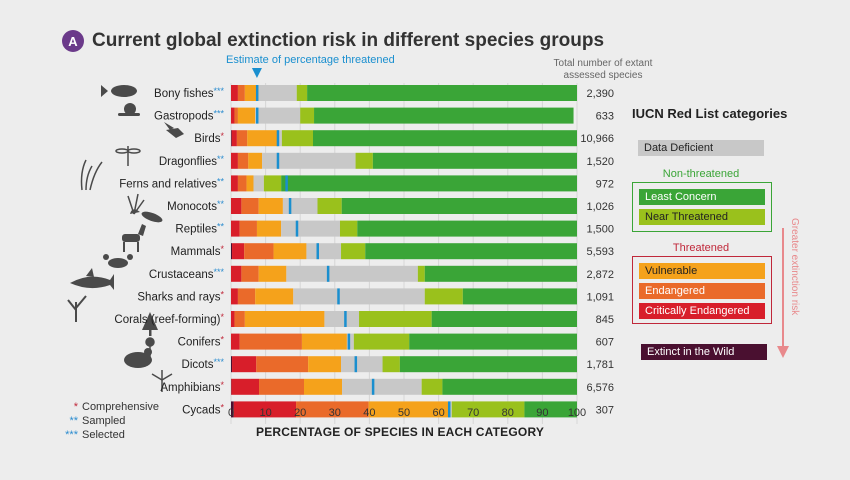 The image size is (850, 480). What do you see at coordinates (600, 230) in the screenshot?
I see `total-value: 1,500` at bounding box center [600, 230].